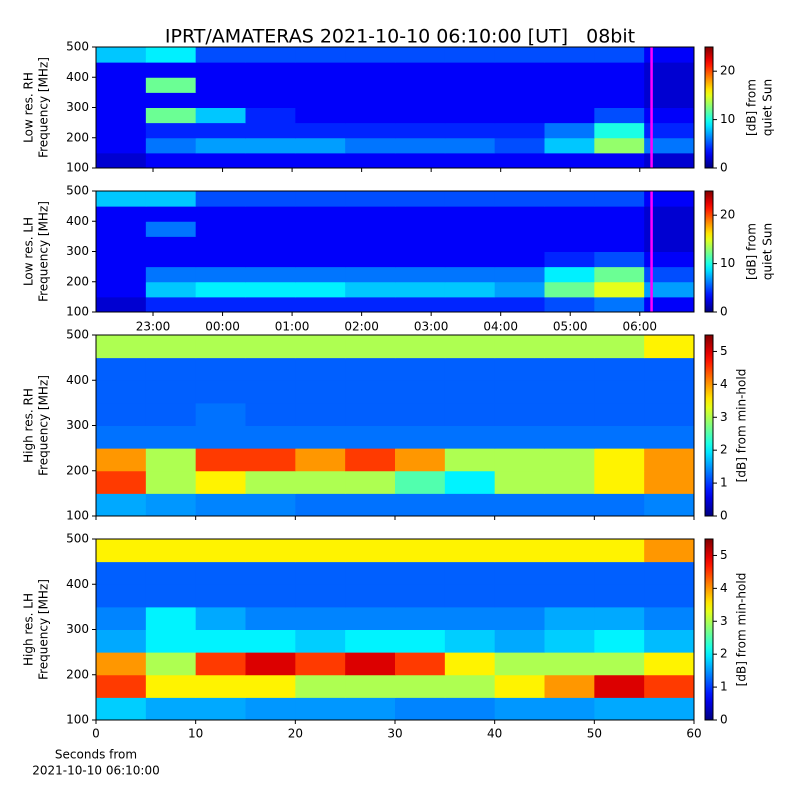 The image size is (800, 800). What do you see at coordinates (727, 215) in the screenshot?
I see `colorbar-tick-label: 20` at bounding box center [727, 215].